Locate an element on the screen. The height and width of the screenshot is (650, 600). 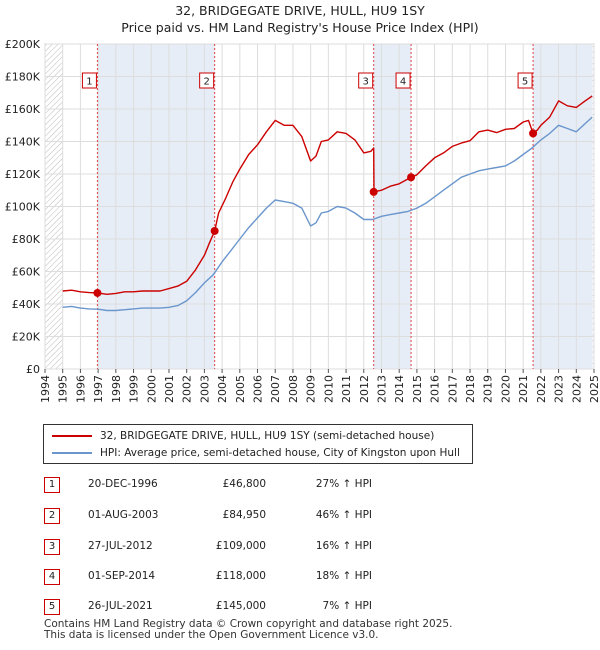
sale-hpi-delta: 7% ↑ HPI is located at coordinates (347, 606).